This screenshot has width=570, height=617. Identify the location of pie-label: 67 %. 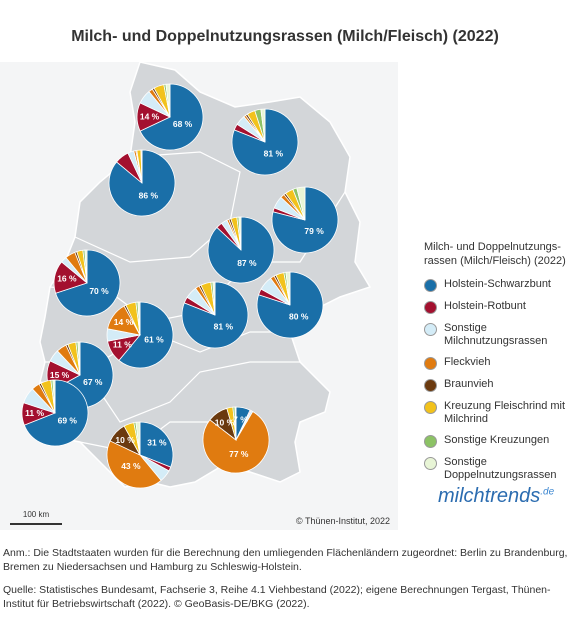
(93, 382).